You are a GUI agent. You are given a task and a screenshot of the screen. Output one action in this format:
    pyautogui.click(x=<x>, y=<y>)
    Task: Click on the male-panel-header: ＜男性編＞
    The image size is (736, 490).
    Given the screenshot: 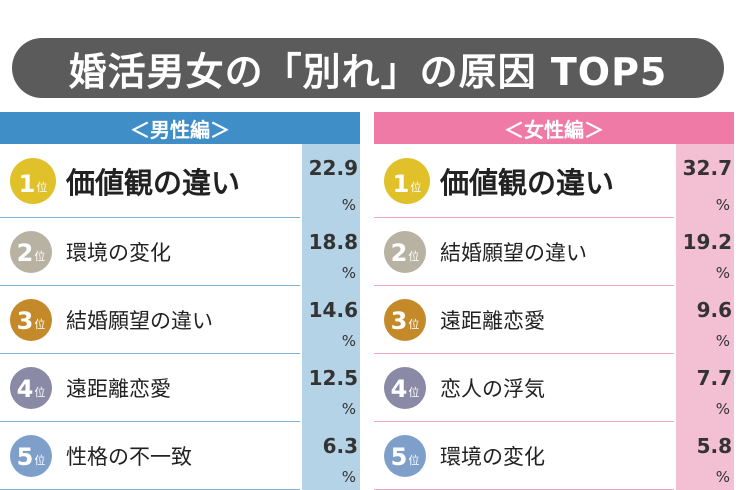 What is the action you would take?
    pyautogui.click(x=180, y=128)
    